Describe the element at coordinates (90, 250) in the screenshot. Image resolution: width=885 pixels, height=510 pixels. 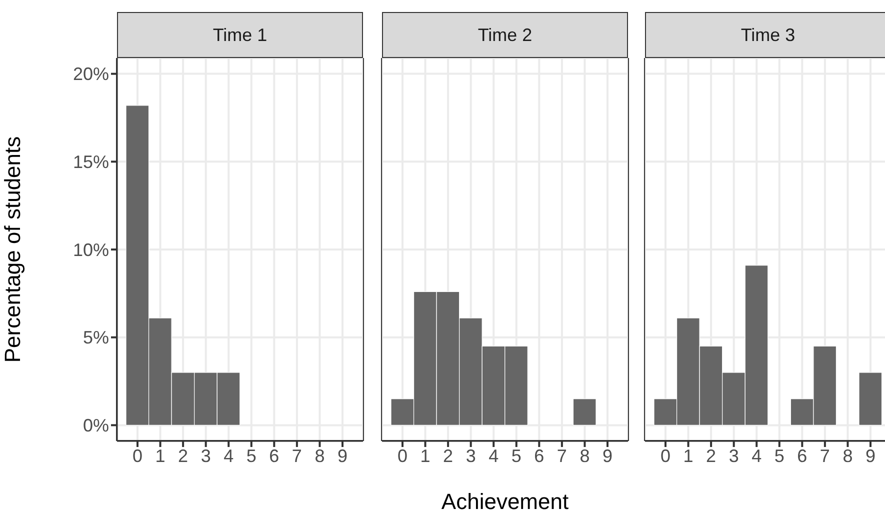
I see `y-tick-label: 10%` at that location.